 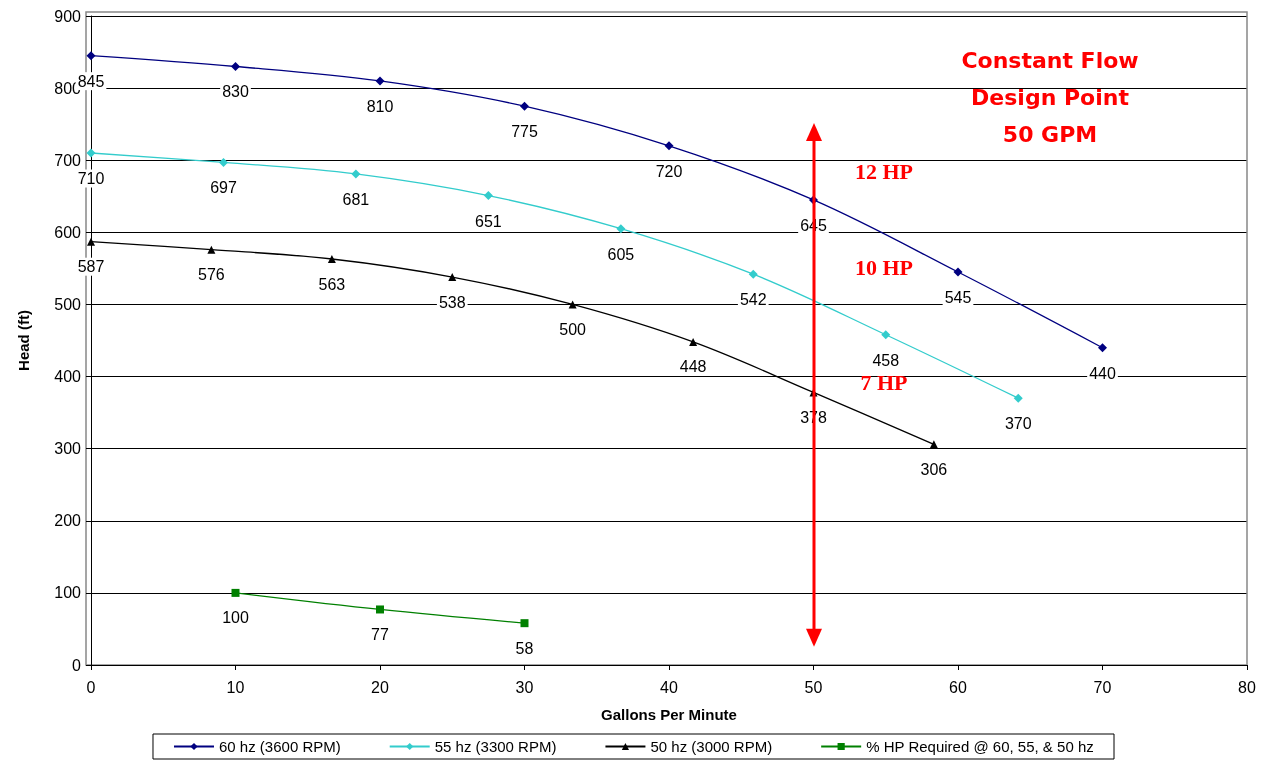 What do you see at coordinates (958, 687) in the screenshot?
I see `x-tick-label: 60` at bounding box center [958, 687].